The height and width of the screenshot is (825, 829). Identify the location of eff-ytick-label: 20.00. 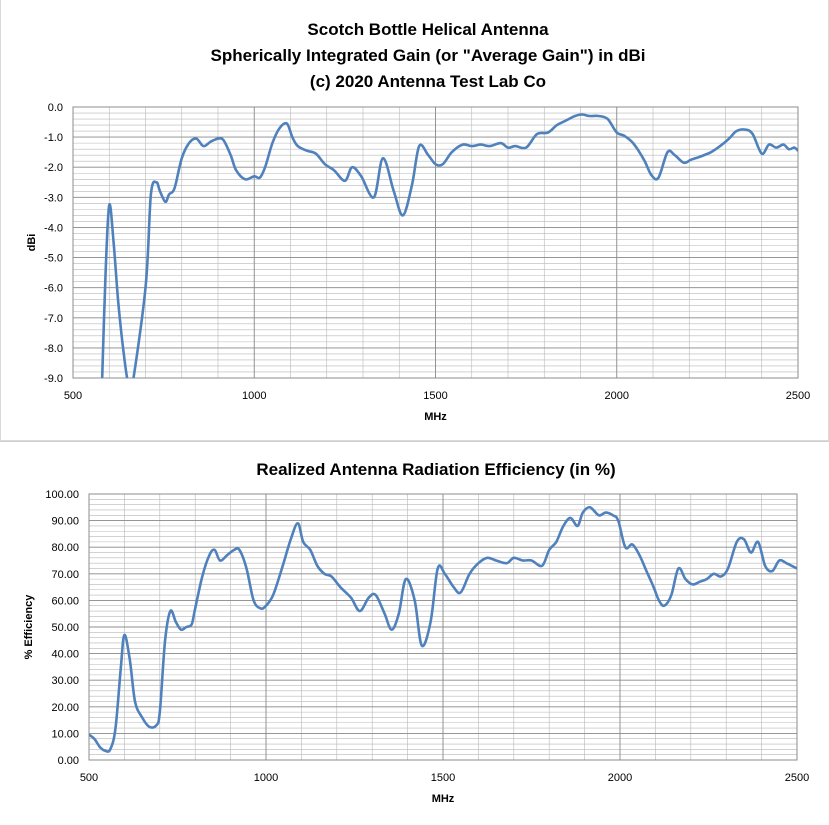
(65, 708).